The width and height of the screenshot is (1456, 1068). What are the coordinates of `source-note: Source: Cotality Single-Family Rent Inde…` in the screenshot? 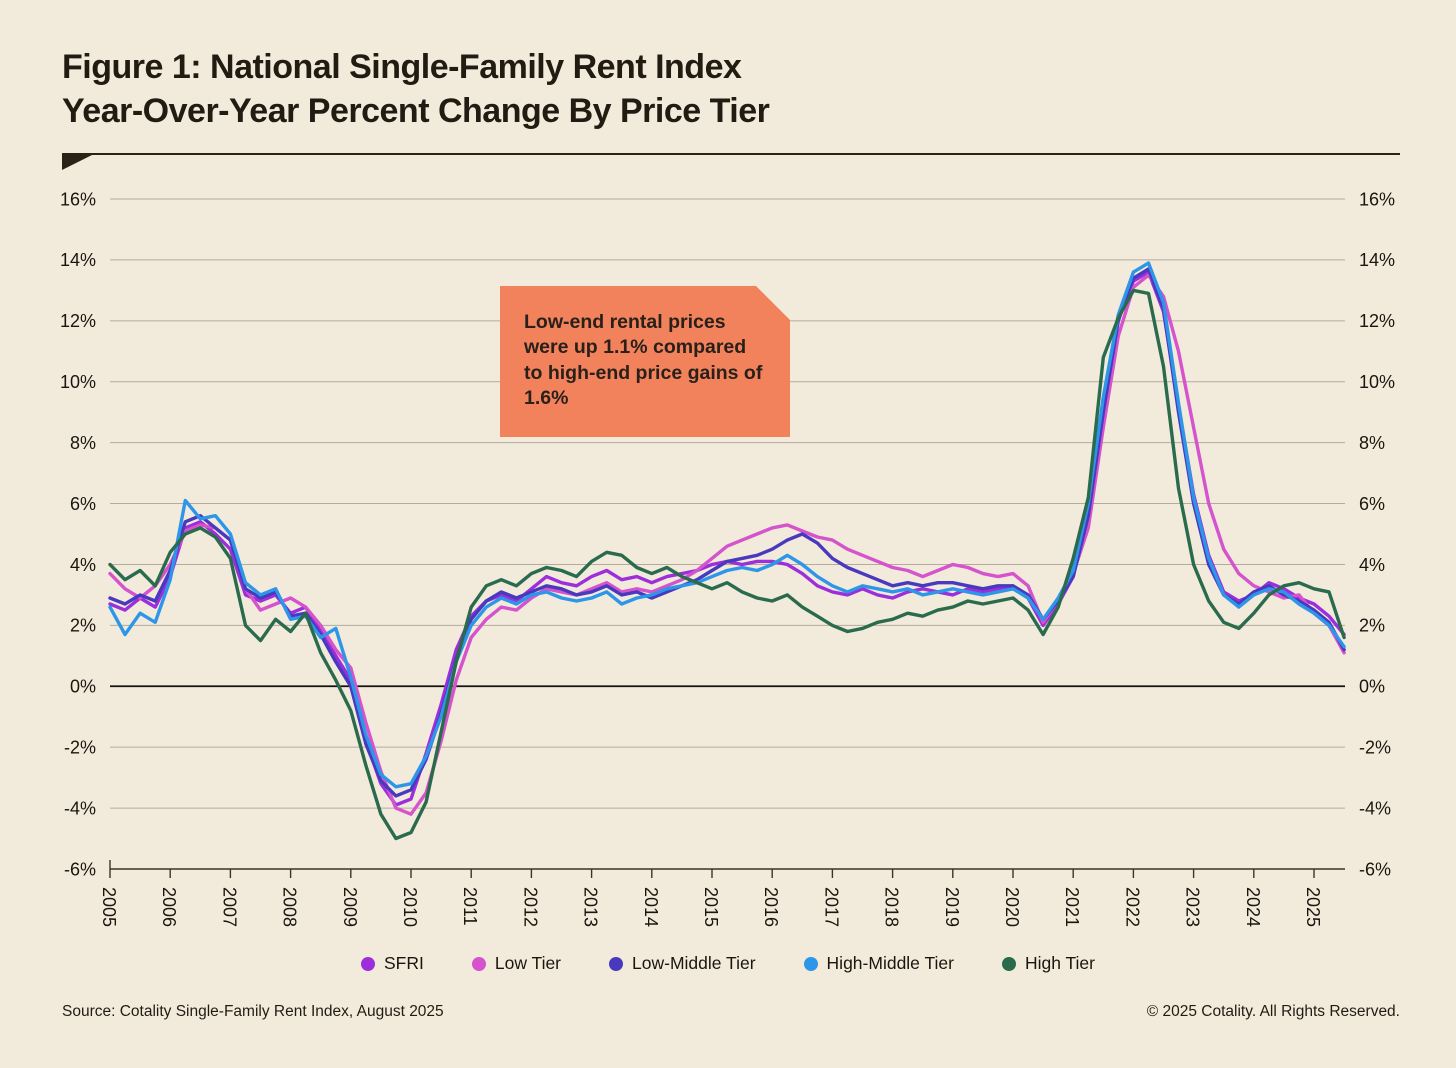 It's located at (253, 1011).